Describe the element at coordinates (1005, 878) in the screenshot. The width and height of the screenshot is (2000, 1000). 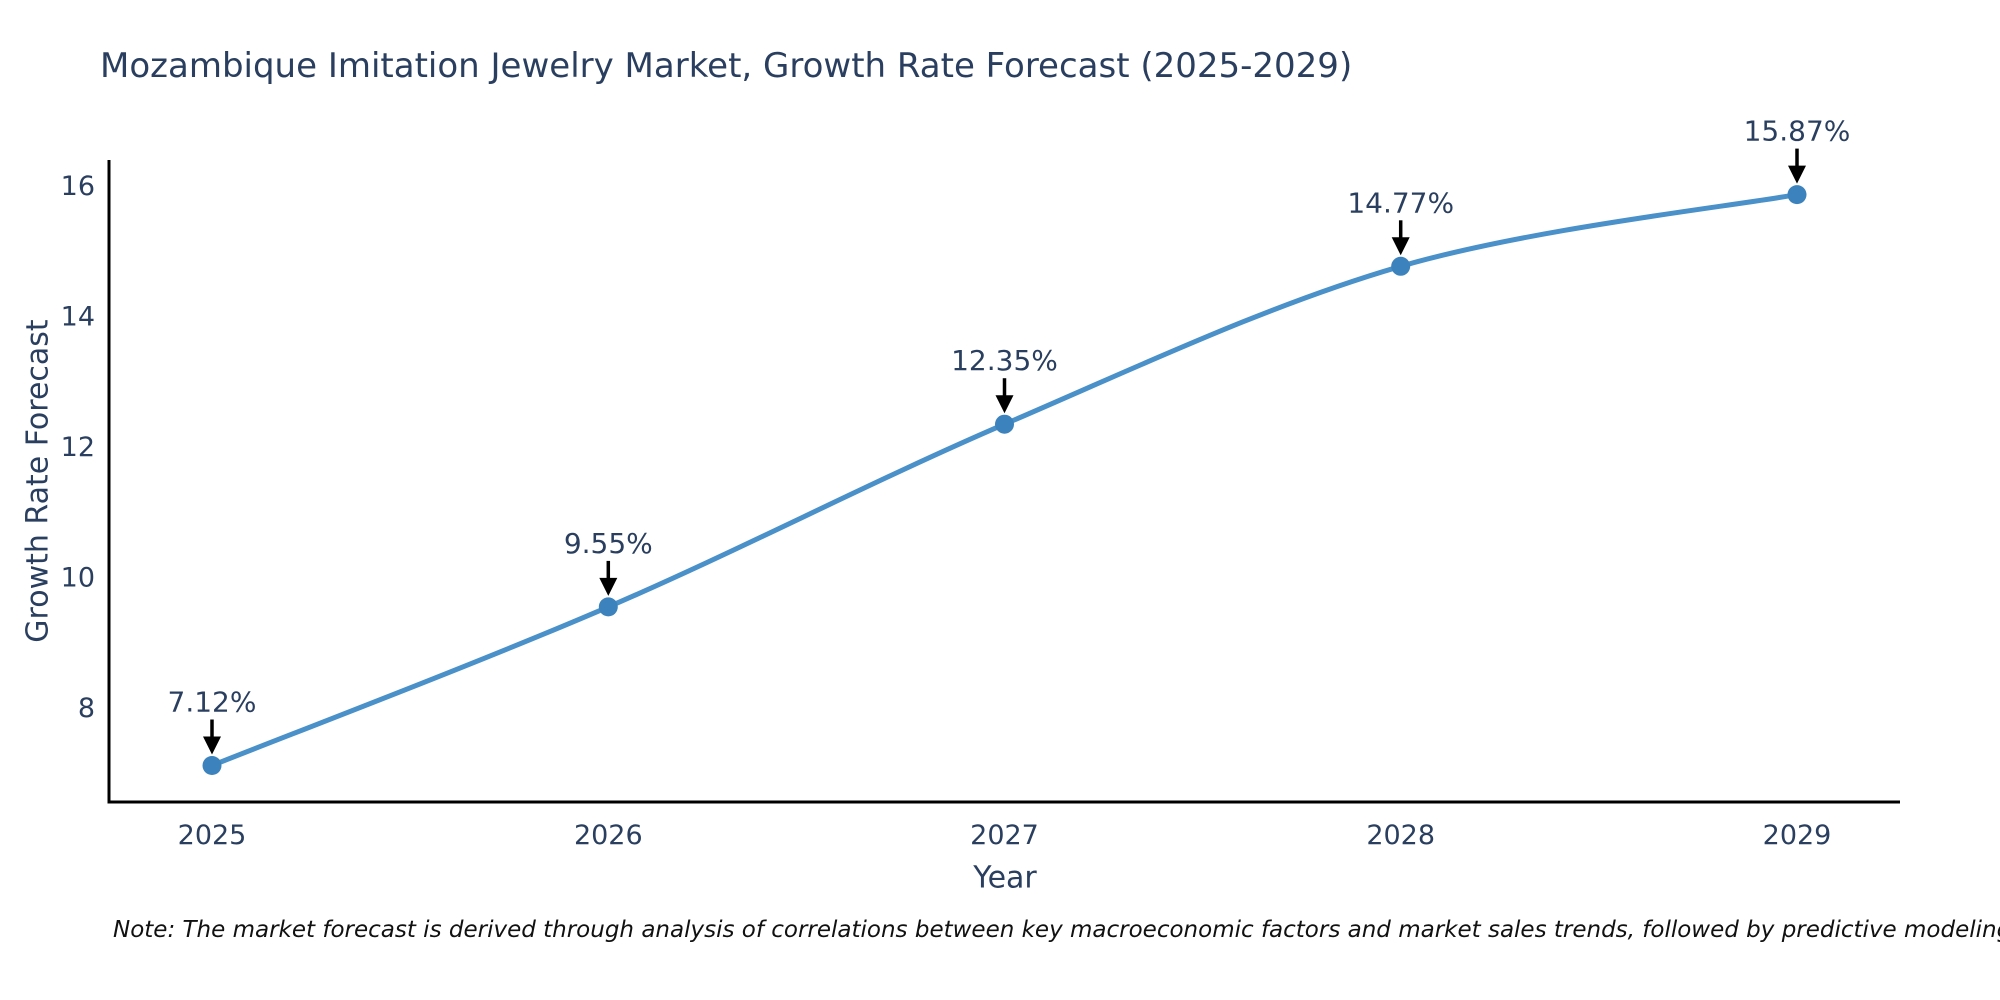
I see `x-axis-title: Year` at that location.